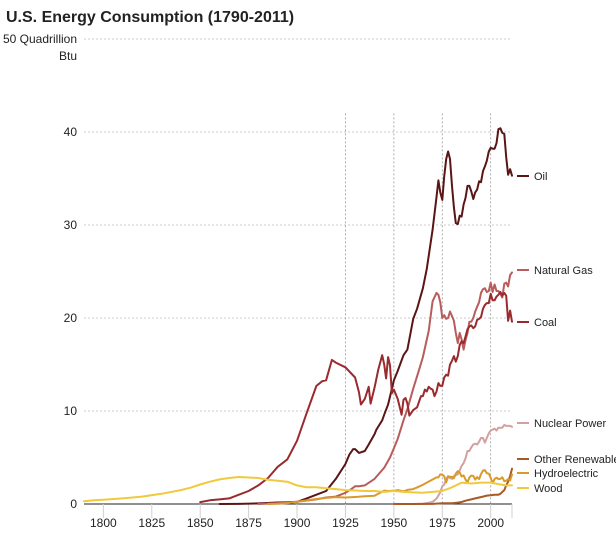  Describe the element at coordinates (71, 318) in the screenshot. I see `y-tick-label: 20` at that location.